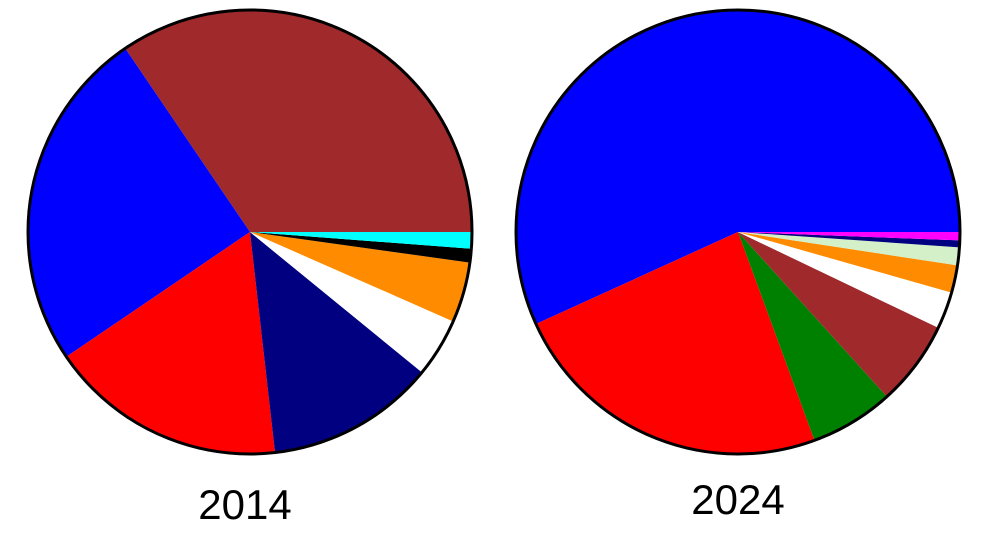 This screenshot has height=554, width=988. Describe the element at coordinates (244, 504) in the screenshot. I see `chart-title: 2014` at that location.